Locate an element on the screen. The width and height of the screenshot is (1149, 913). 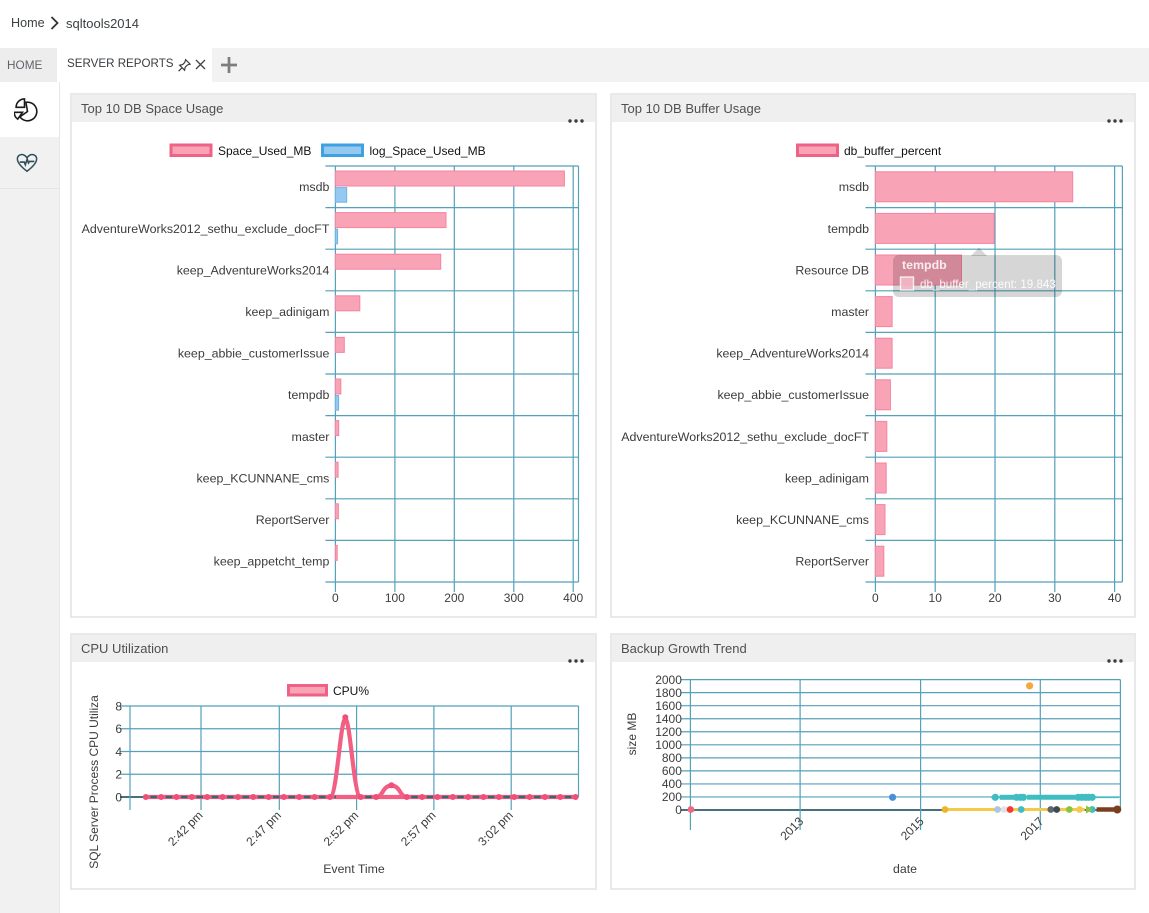
svg-text: 1600 is located at coordinates (668, 706).